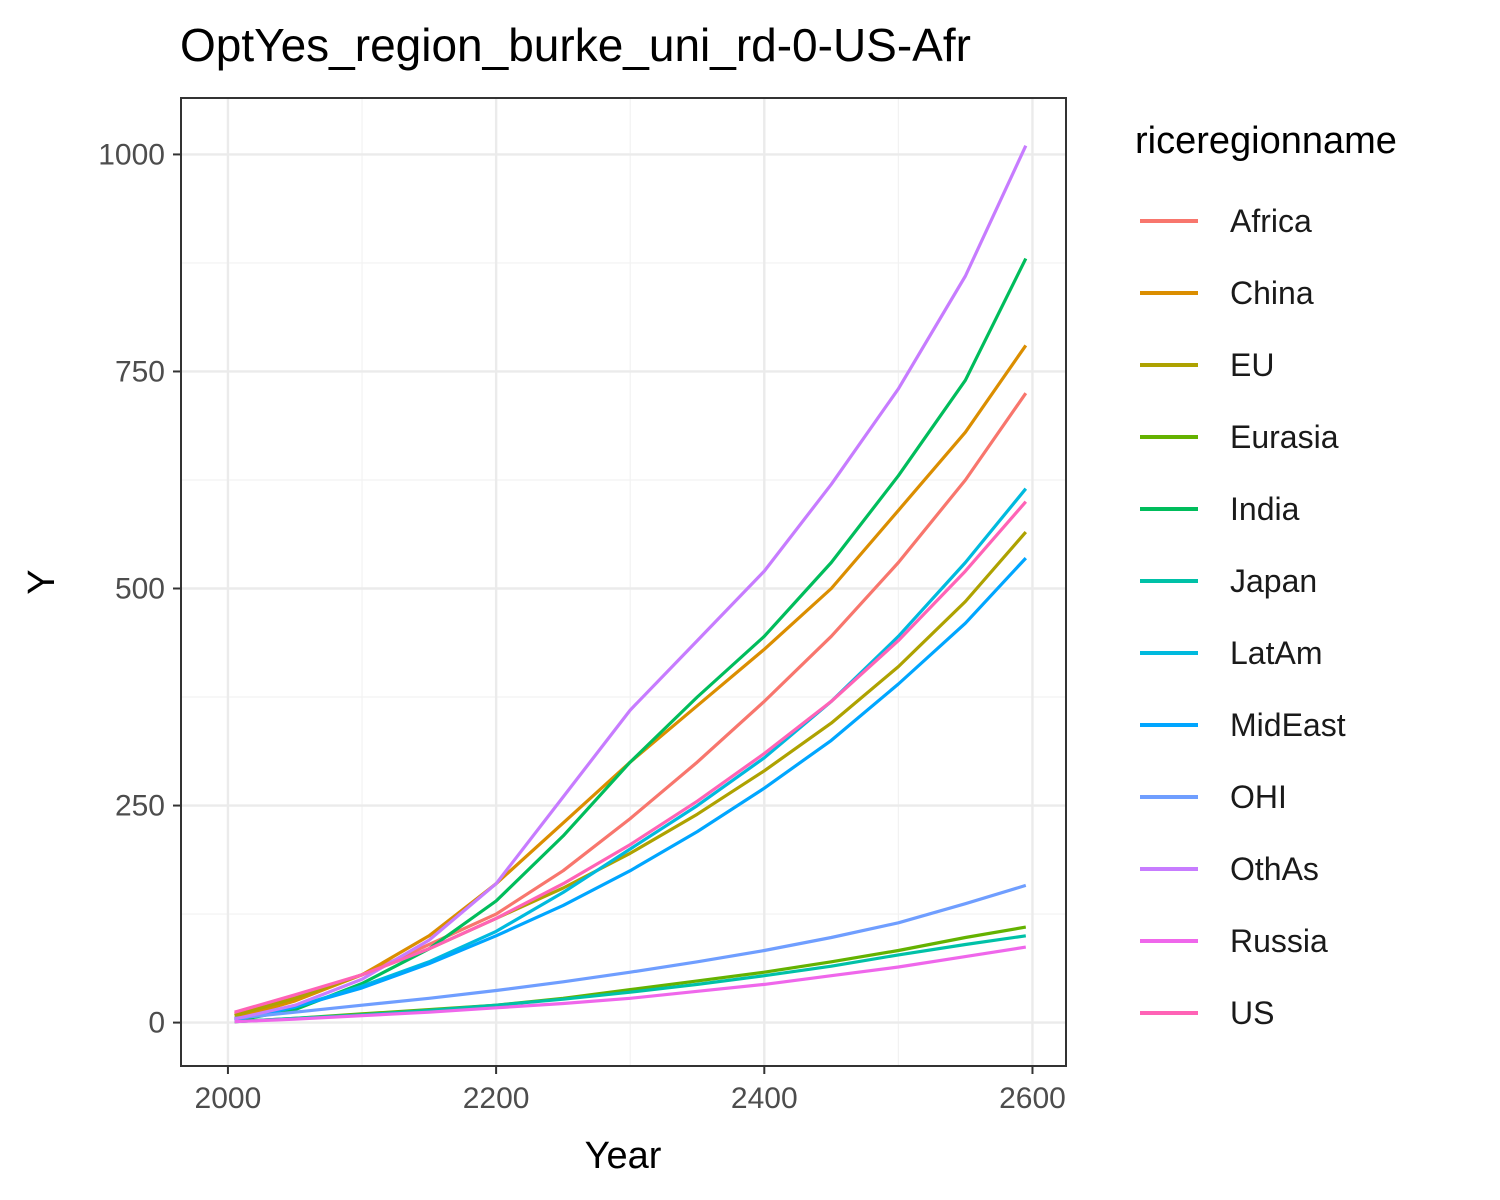 This screenshot has width=1500, height=1200. I want to click on legend-label: LatAm, so click(1276, 652).